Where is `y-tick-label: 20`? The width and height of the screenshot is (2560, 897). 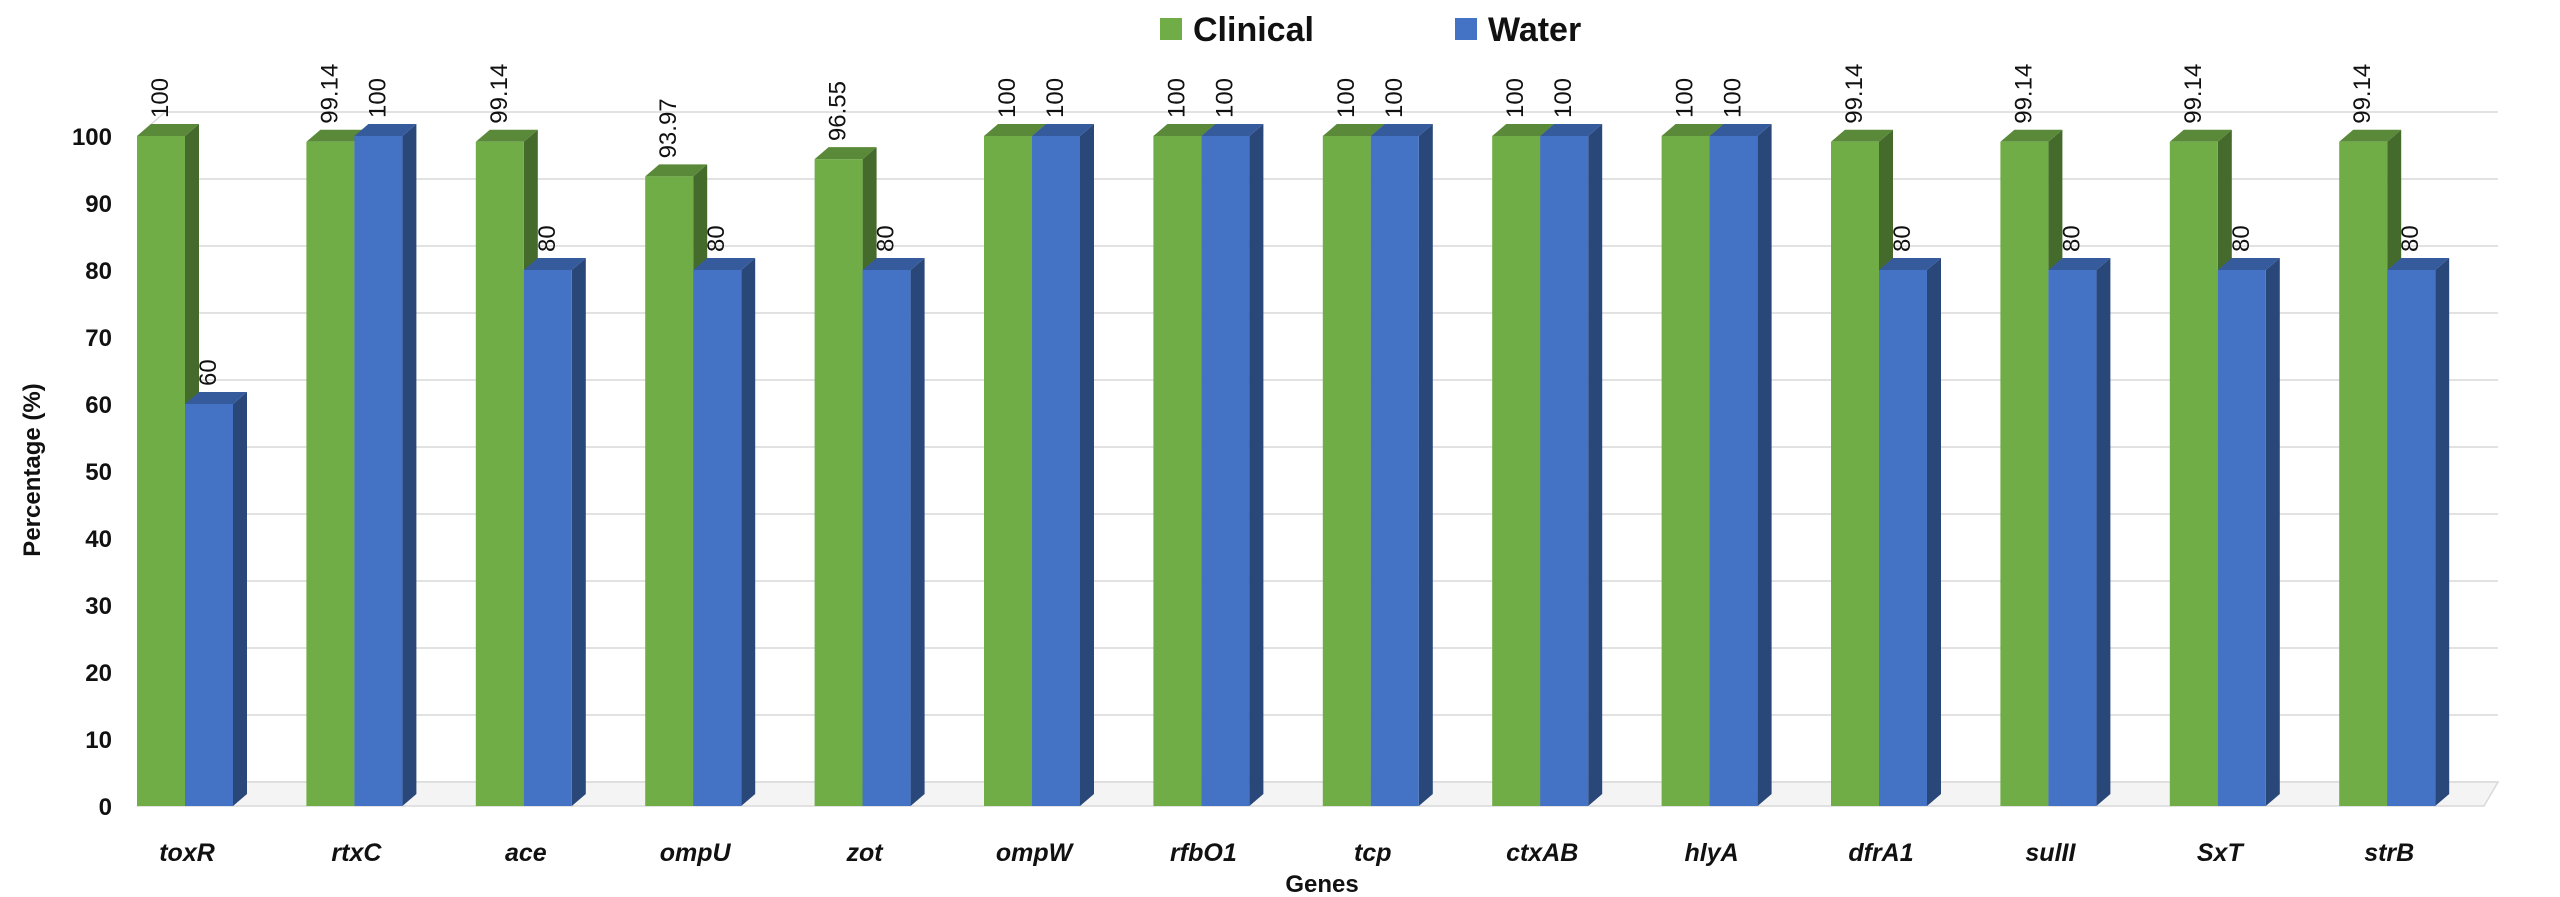 y-tick-label: 20 is located at coordinates (98, 673).